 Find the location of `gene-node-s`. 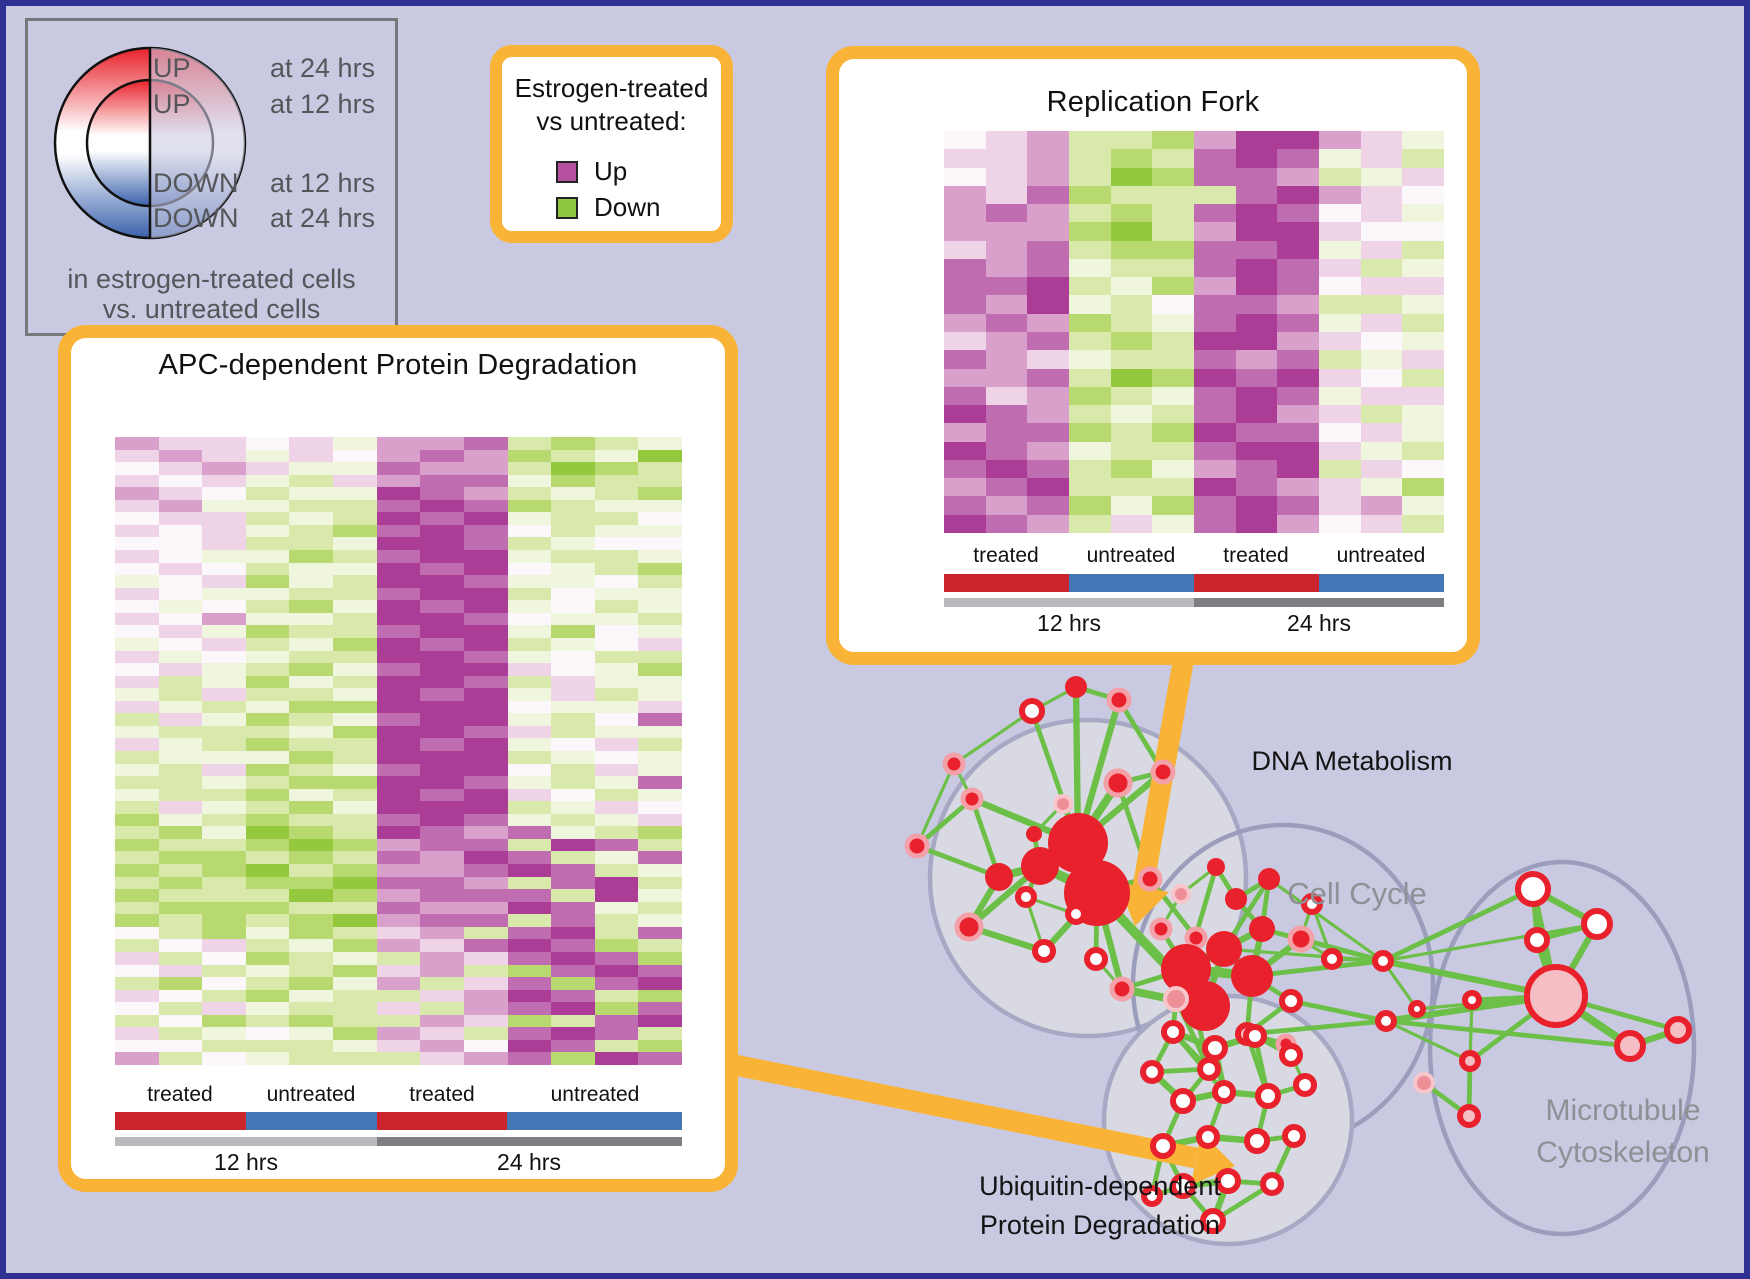

gene-node-s is located at coordinates (1076, 687).